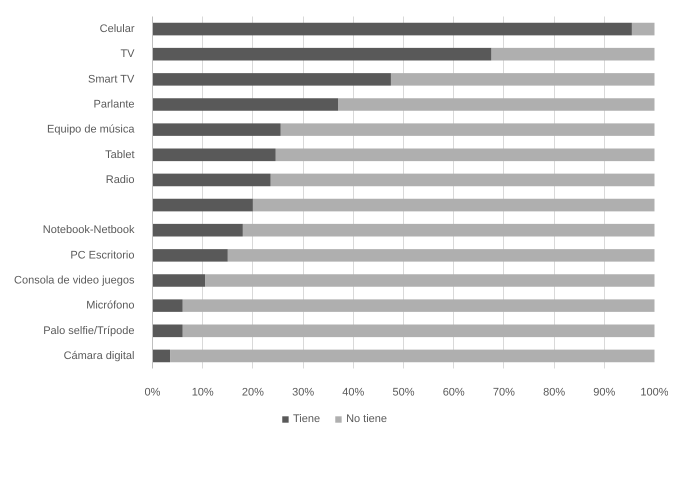 This screenshot has height=484, width=674. Describe the element at coordinates (89, 330) in the screenshot. I see `y-tick-label: Palo selfie/Trípode` at that location.